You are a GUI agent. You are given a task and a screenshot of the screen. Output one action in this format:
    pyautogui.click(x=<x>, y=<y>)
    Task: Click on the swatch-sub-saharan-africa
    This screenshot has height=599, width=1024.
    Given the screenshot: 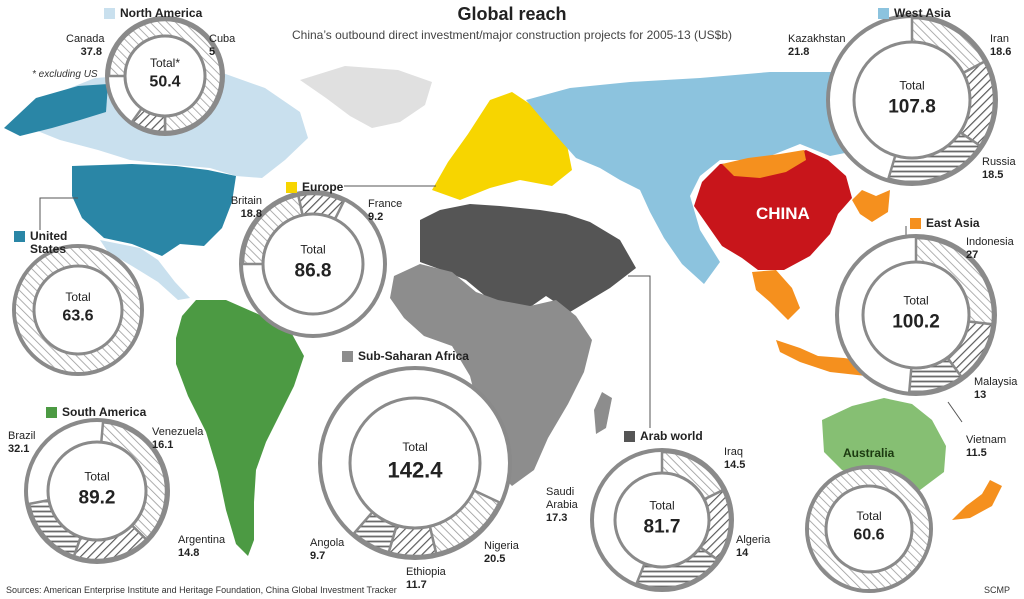 What is the action you would take?
    pyautogui.click(x=347, y=356)
    